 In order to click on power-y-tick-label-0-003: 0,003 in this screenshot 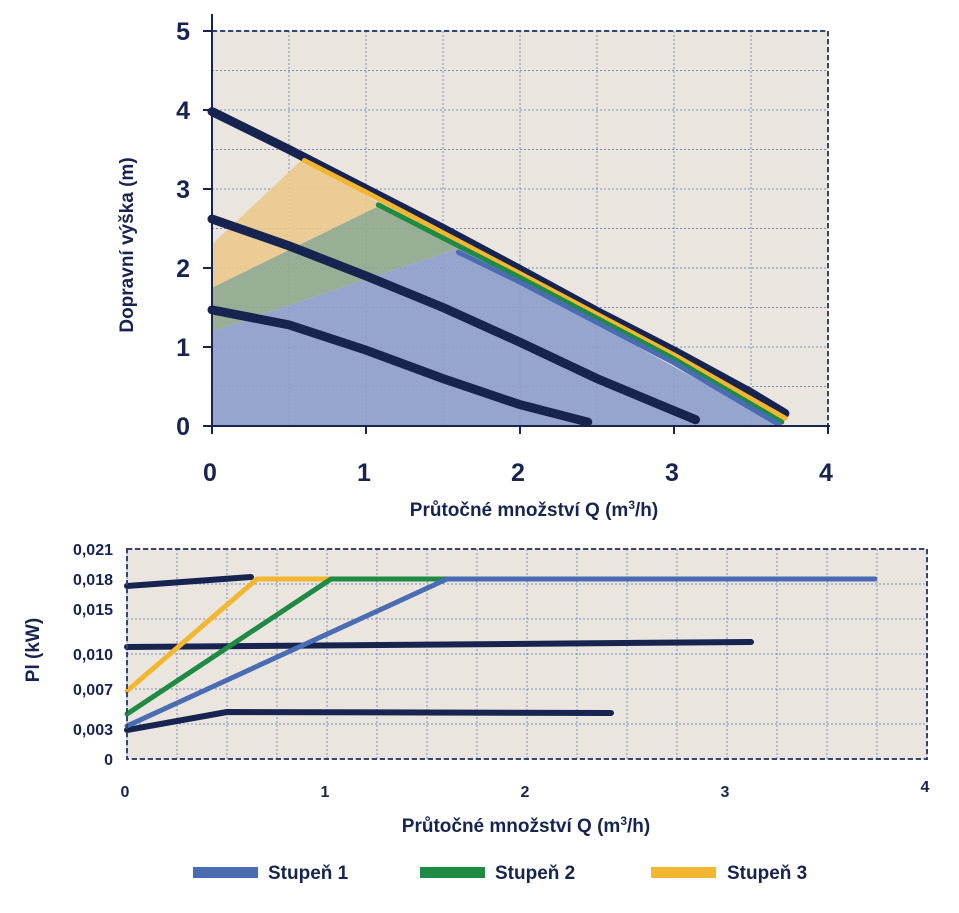, I will do `click(93, 730)`.